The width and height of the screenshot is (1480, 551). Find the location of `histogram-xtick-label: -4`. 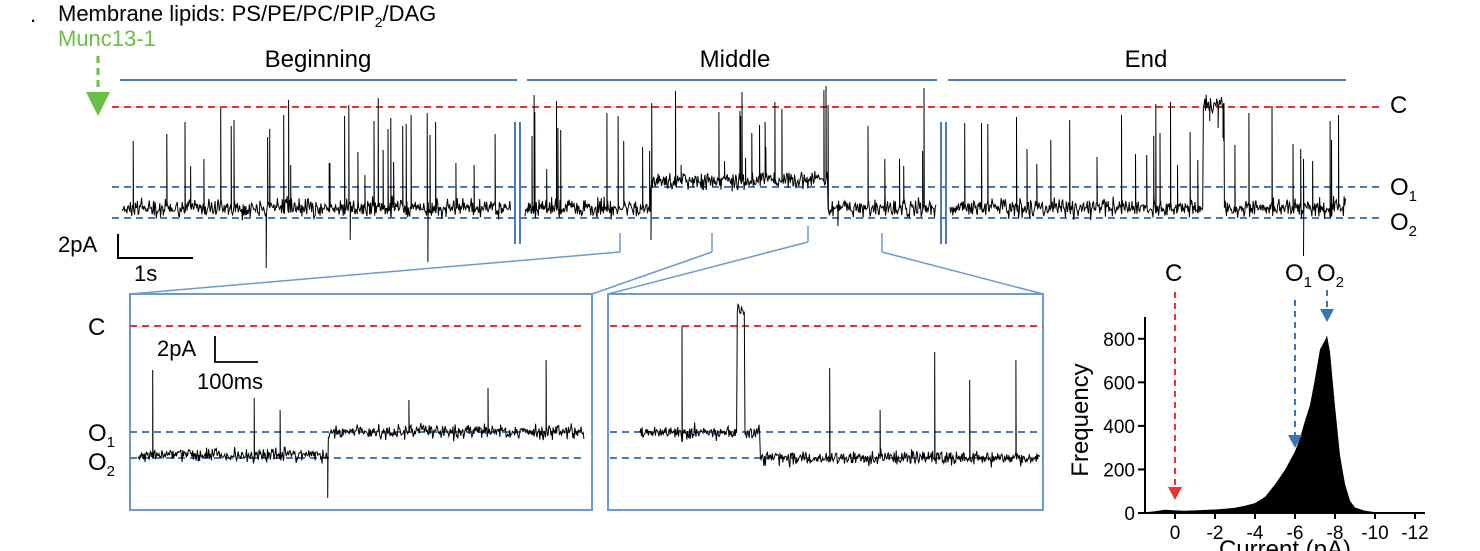

histogram-xtick-label: -4 is located at coordinates (1255, 533).